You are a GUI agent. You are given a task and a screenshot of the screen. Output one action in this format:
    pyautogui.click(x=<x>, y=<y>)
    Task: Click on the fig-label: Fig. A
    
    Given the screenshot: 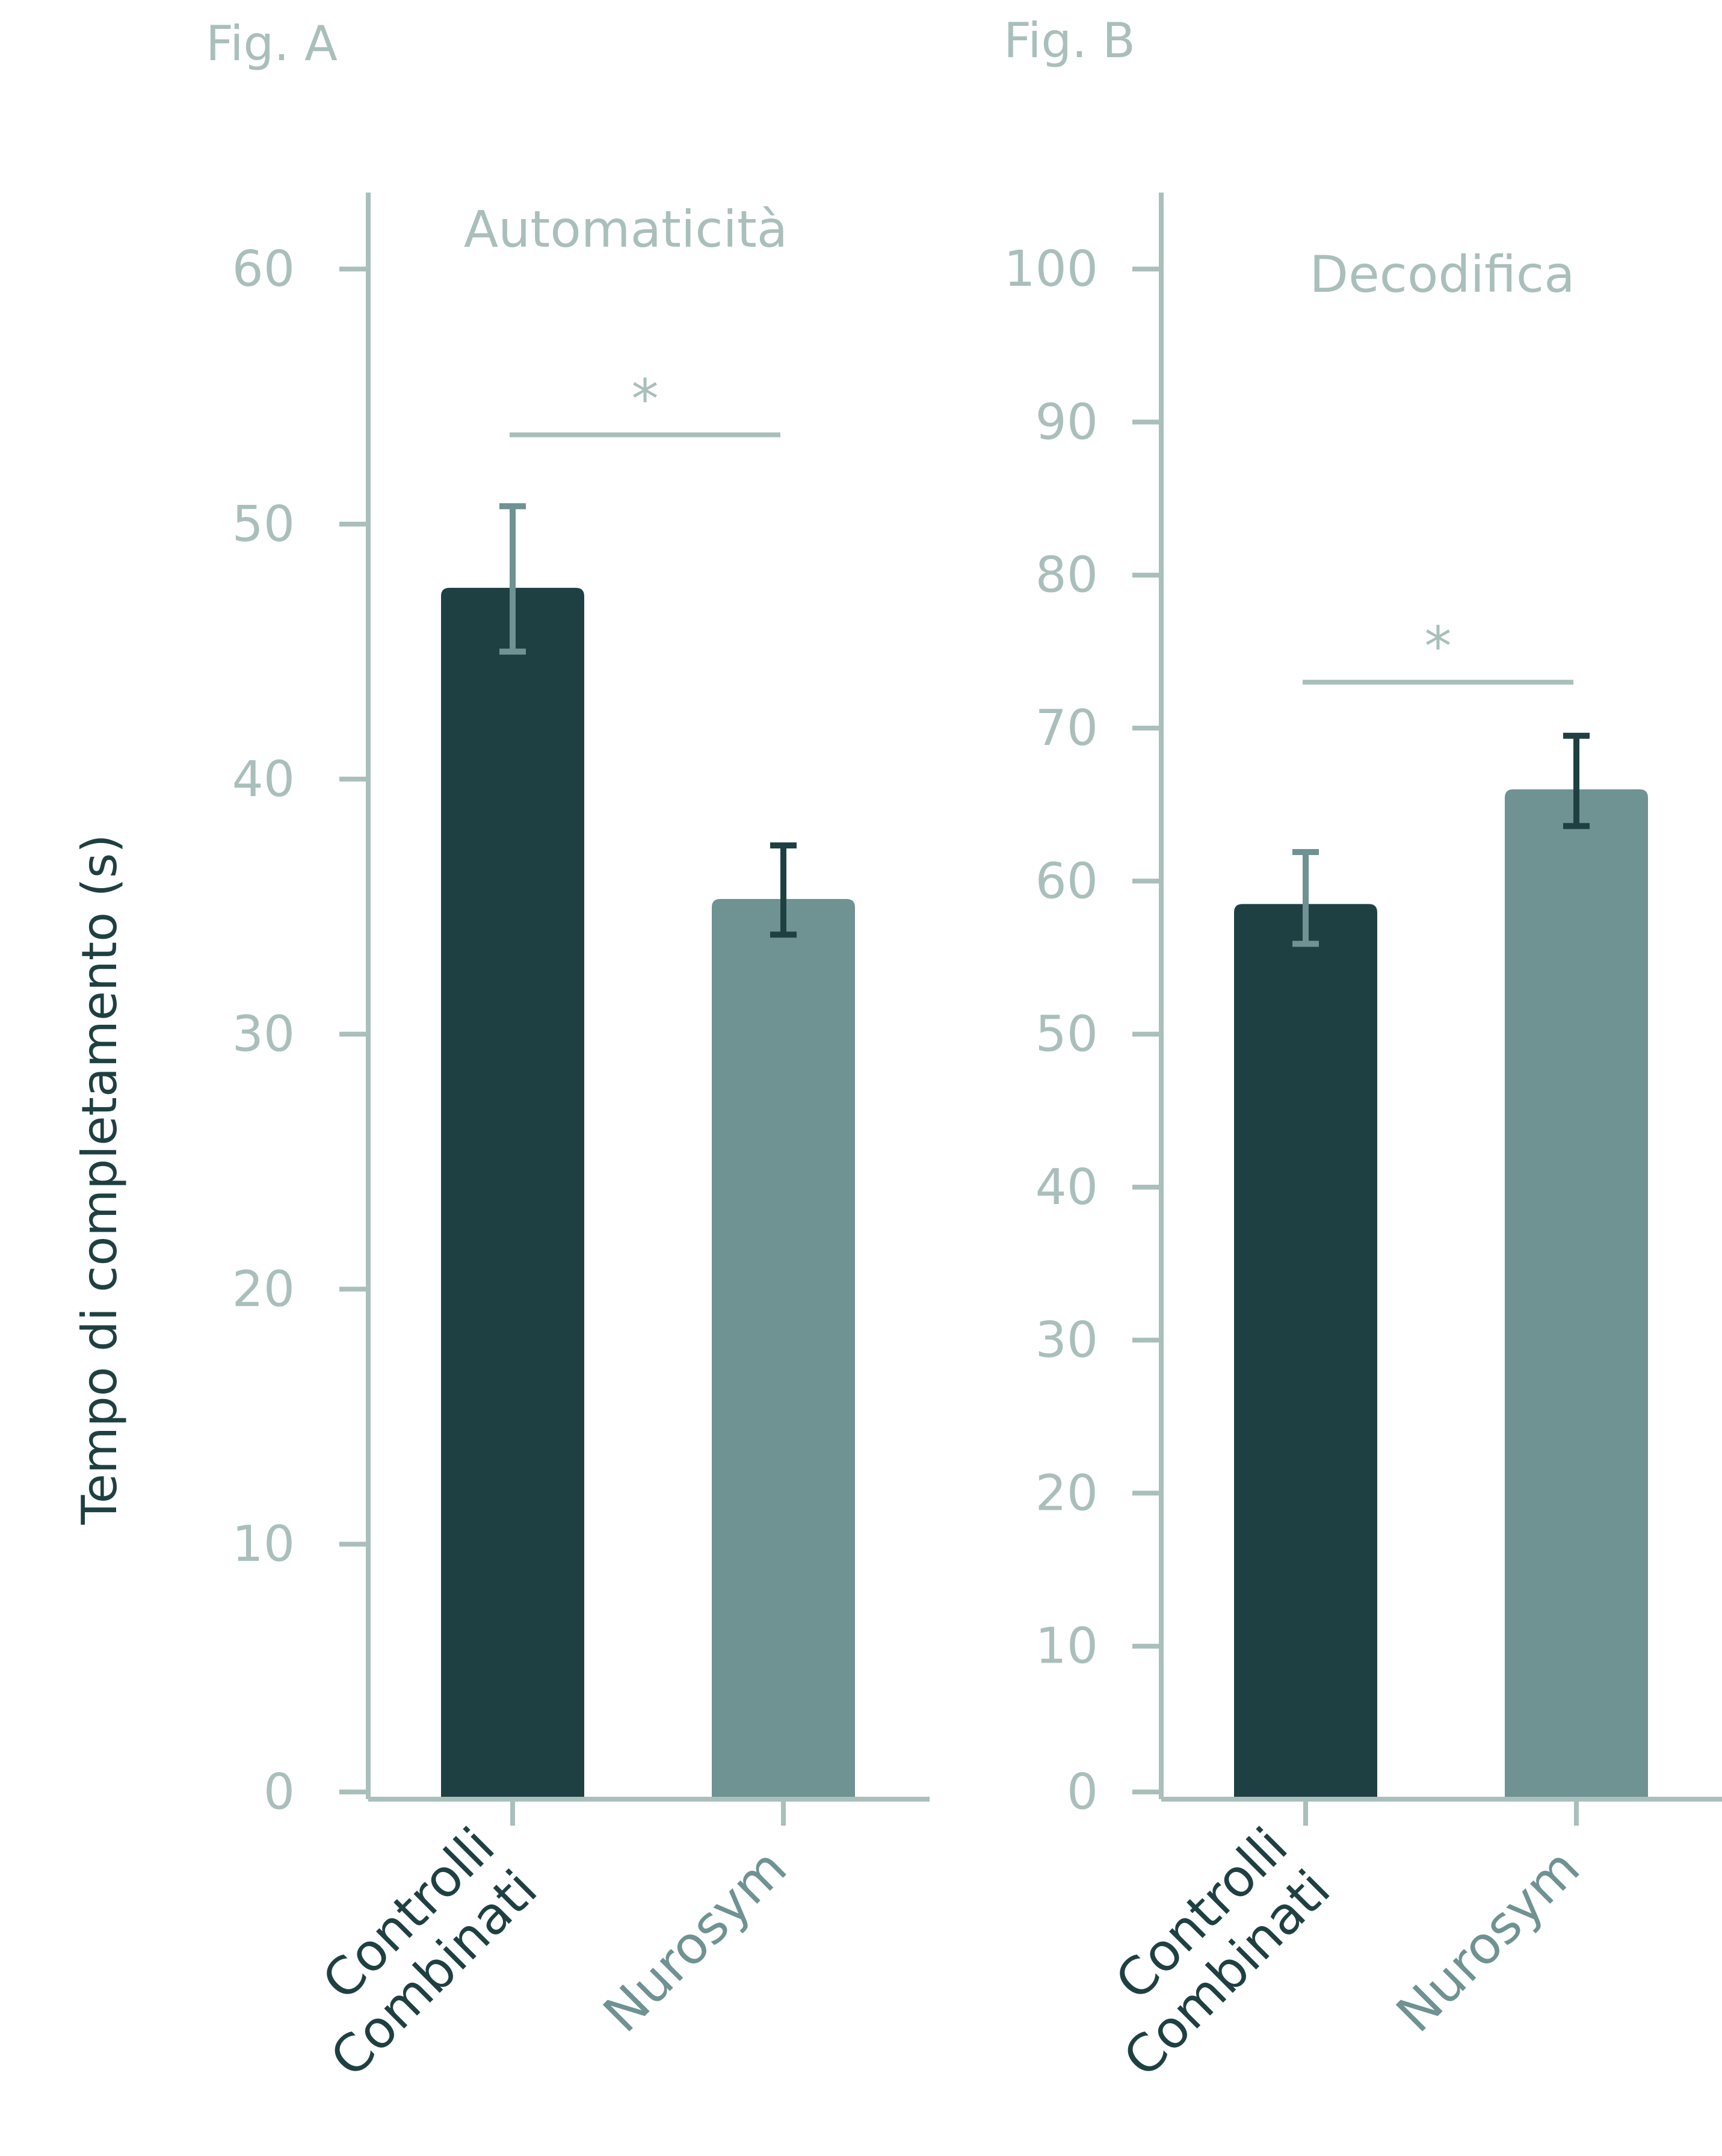 What is the action you would take?
    pyautogui.click(x=272, y=44)
    